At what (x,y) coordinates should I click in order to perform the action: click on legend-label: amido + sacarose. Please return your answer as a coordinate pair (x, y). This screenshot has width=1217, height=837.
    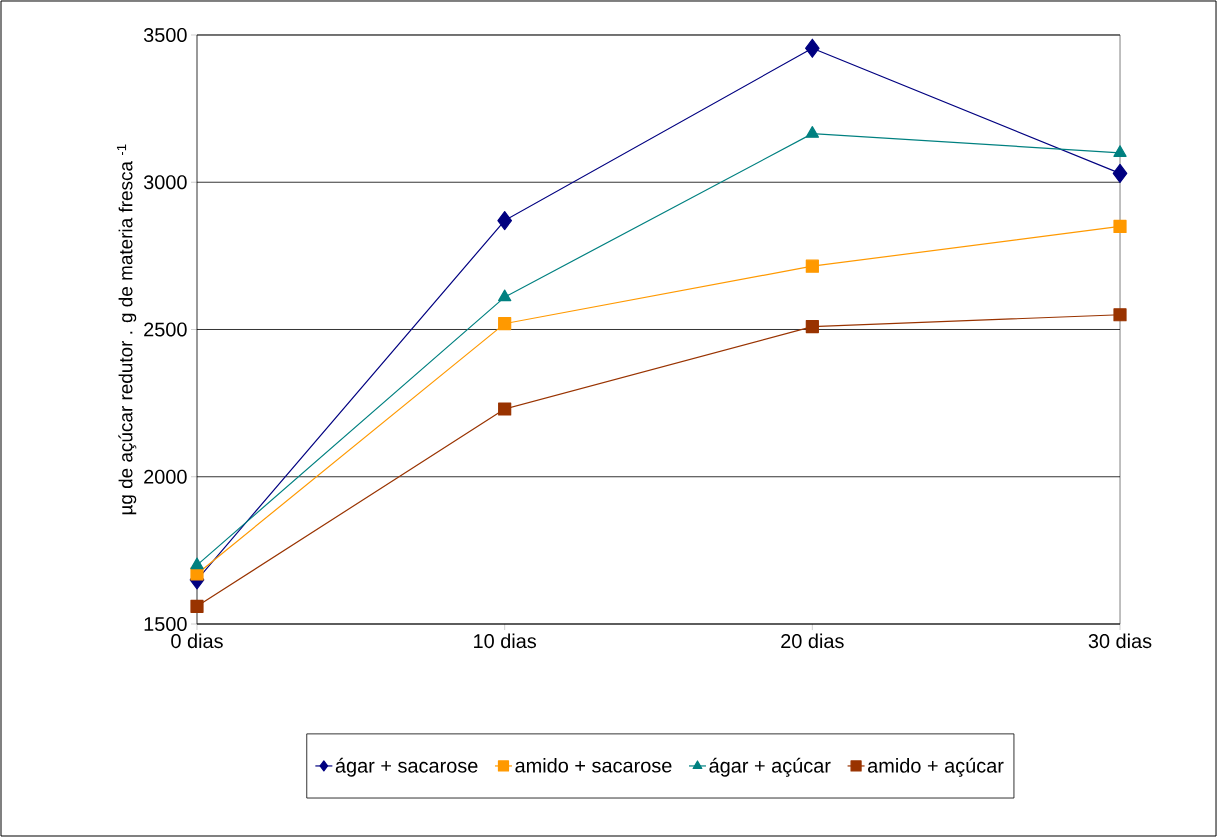
    Looking at the image, I should click on (593, 765).